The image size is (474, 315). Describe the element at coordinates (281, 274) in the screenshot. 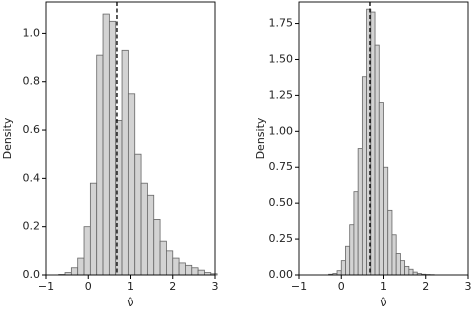

I see `y-tick-label: 0.00` at that location.